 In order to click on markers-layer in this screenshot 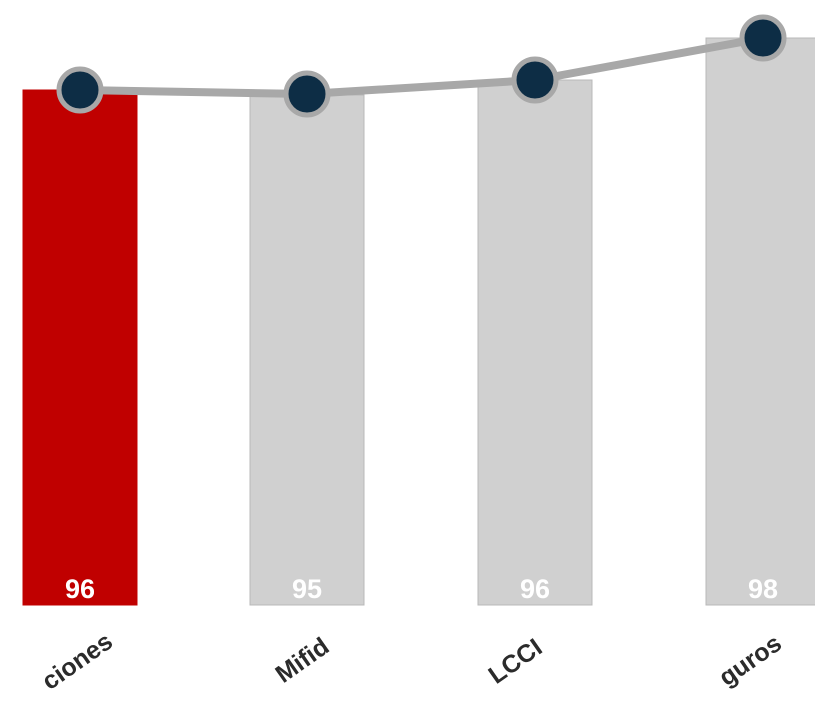, I will do `click(421, 66)`.